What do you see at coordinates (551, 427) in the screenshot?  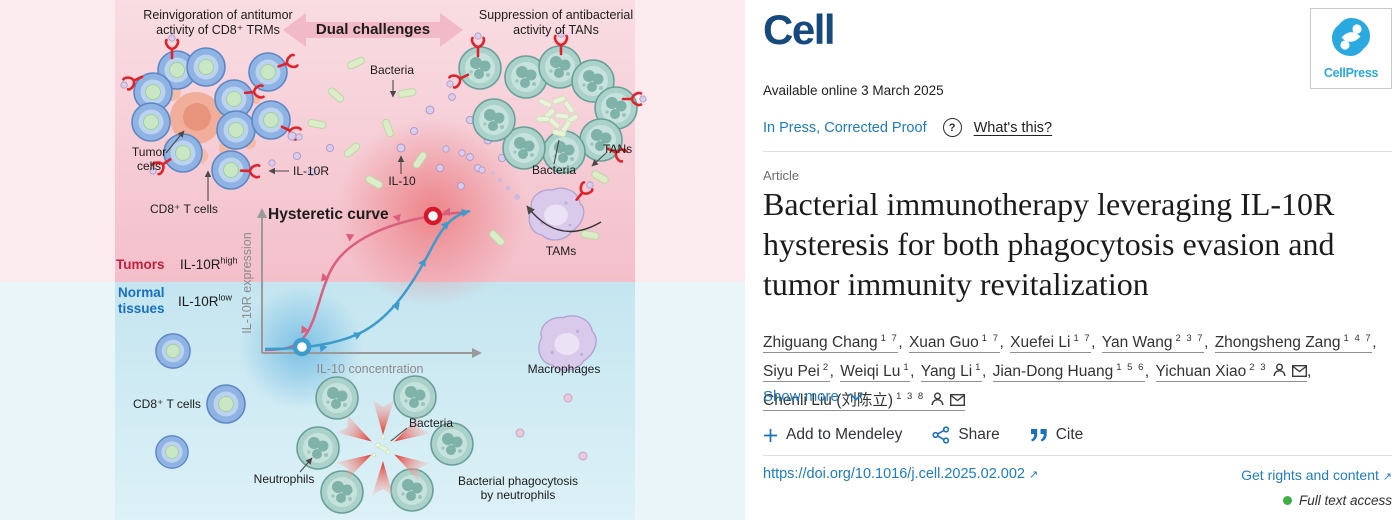 I see `scattered-dots-bottom` at bounding box center [551, 427].